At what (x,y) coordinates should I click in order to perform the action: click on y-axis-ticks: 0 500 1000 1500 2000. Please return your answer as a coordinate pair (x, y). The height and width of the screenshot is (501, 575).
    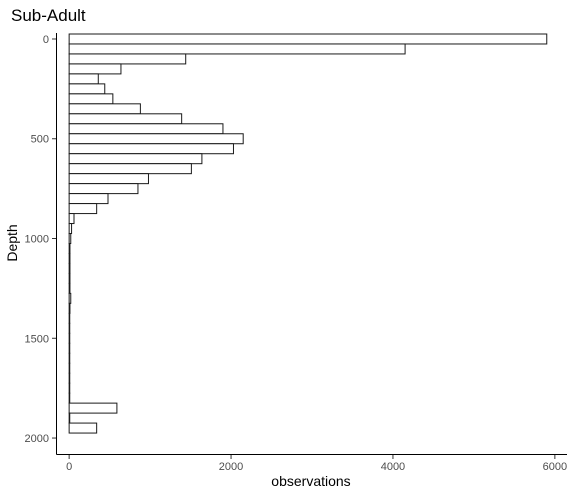
    Looking at the image, I should click on (40, 239).